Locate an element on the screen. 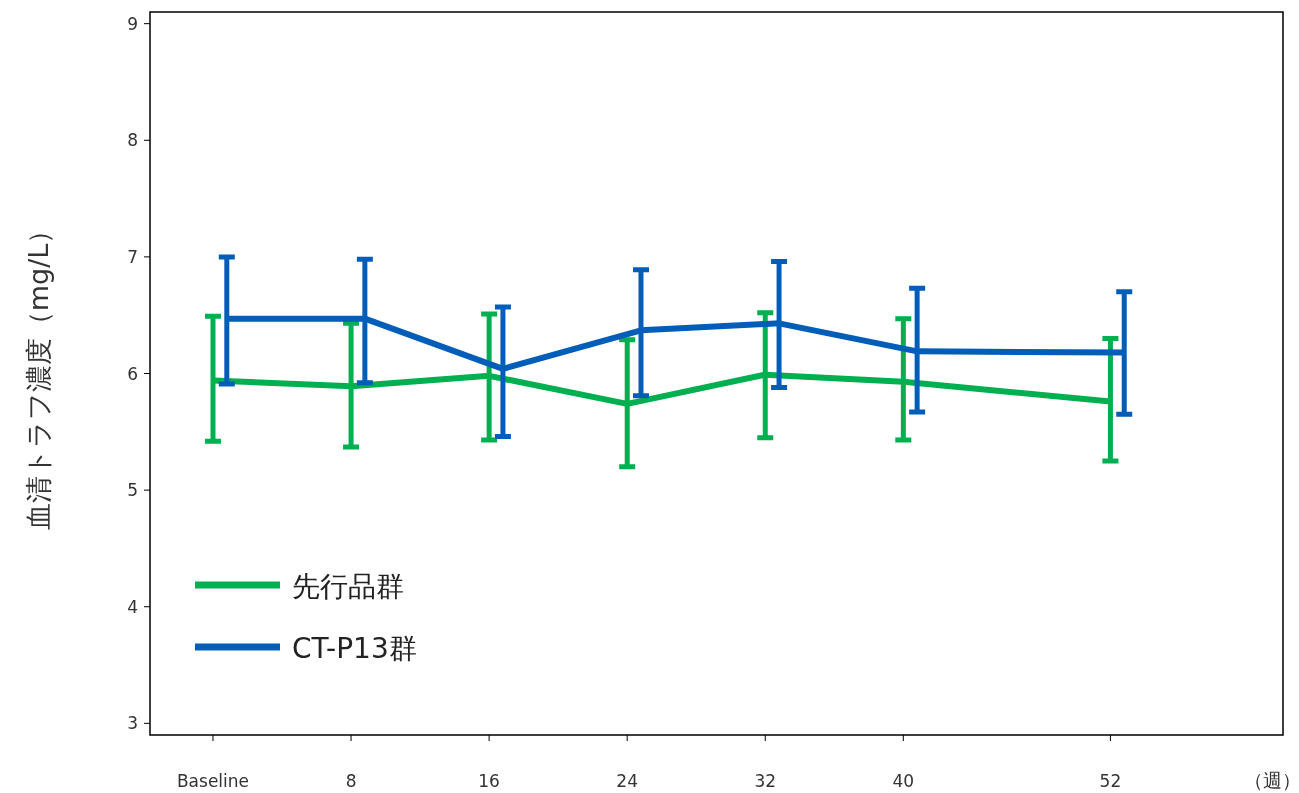  x-tick-label: 40 is located at coordinates (903, 781).